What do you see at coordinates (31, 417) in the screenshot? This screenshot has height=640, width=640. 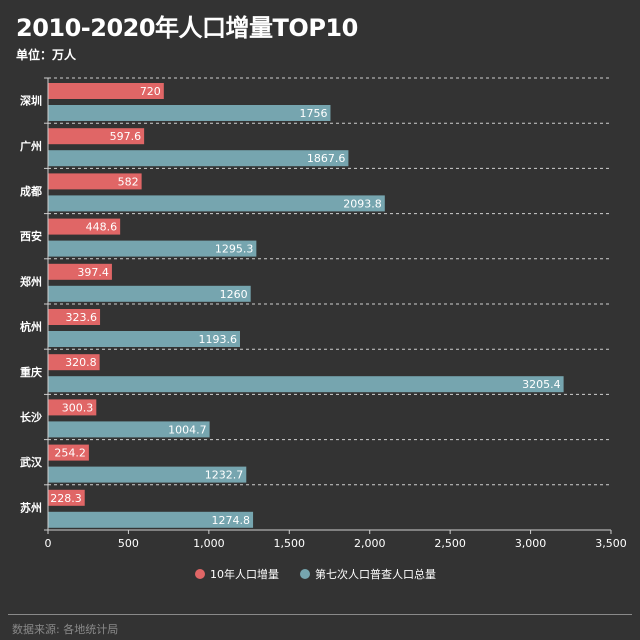 I see `category-label: 长沙` at bounding box center [31, 417].